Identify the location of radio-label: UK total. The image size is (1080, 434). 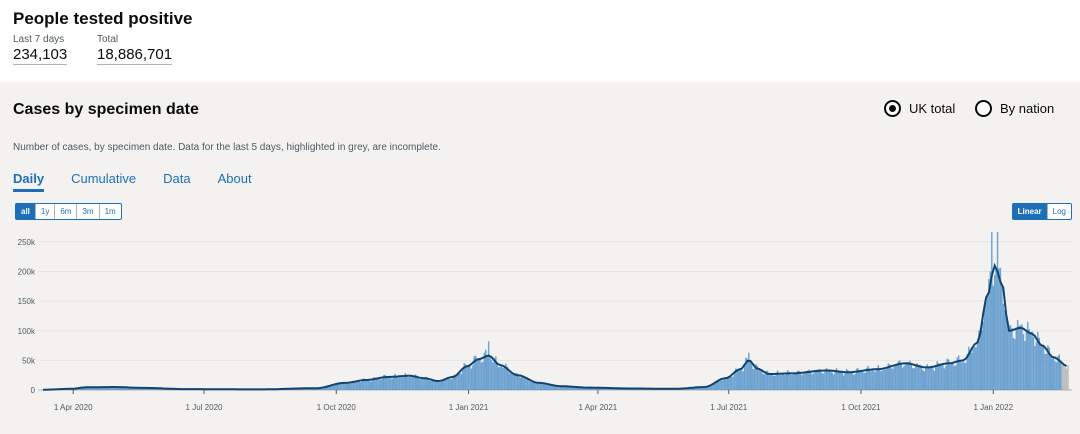
(932, 108).